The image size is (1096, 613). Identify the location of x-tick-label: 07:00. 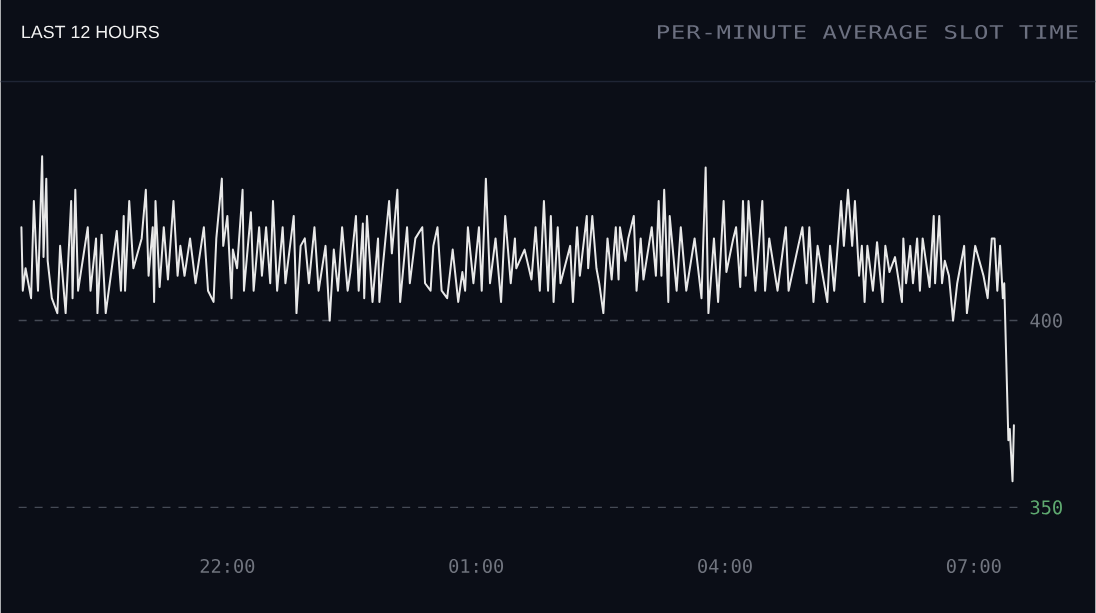
(973, 565).